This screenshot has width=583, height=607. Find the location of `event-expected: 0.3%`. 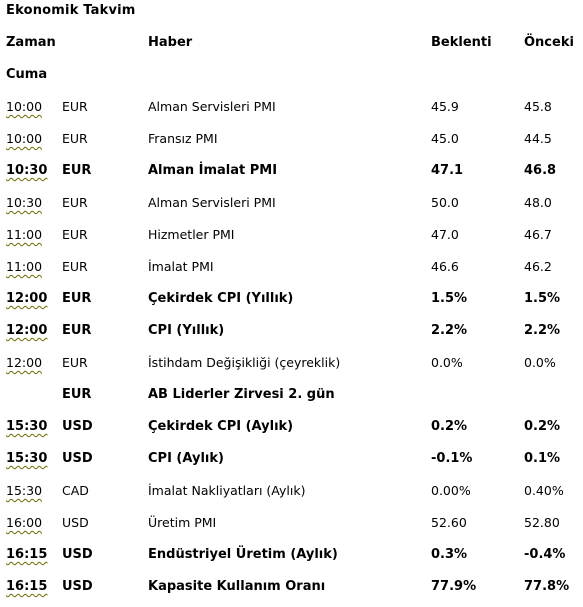

event-expected: 0.3% is located at coordinates (449, 554).